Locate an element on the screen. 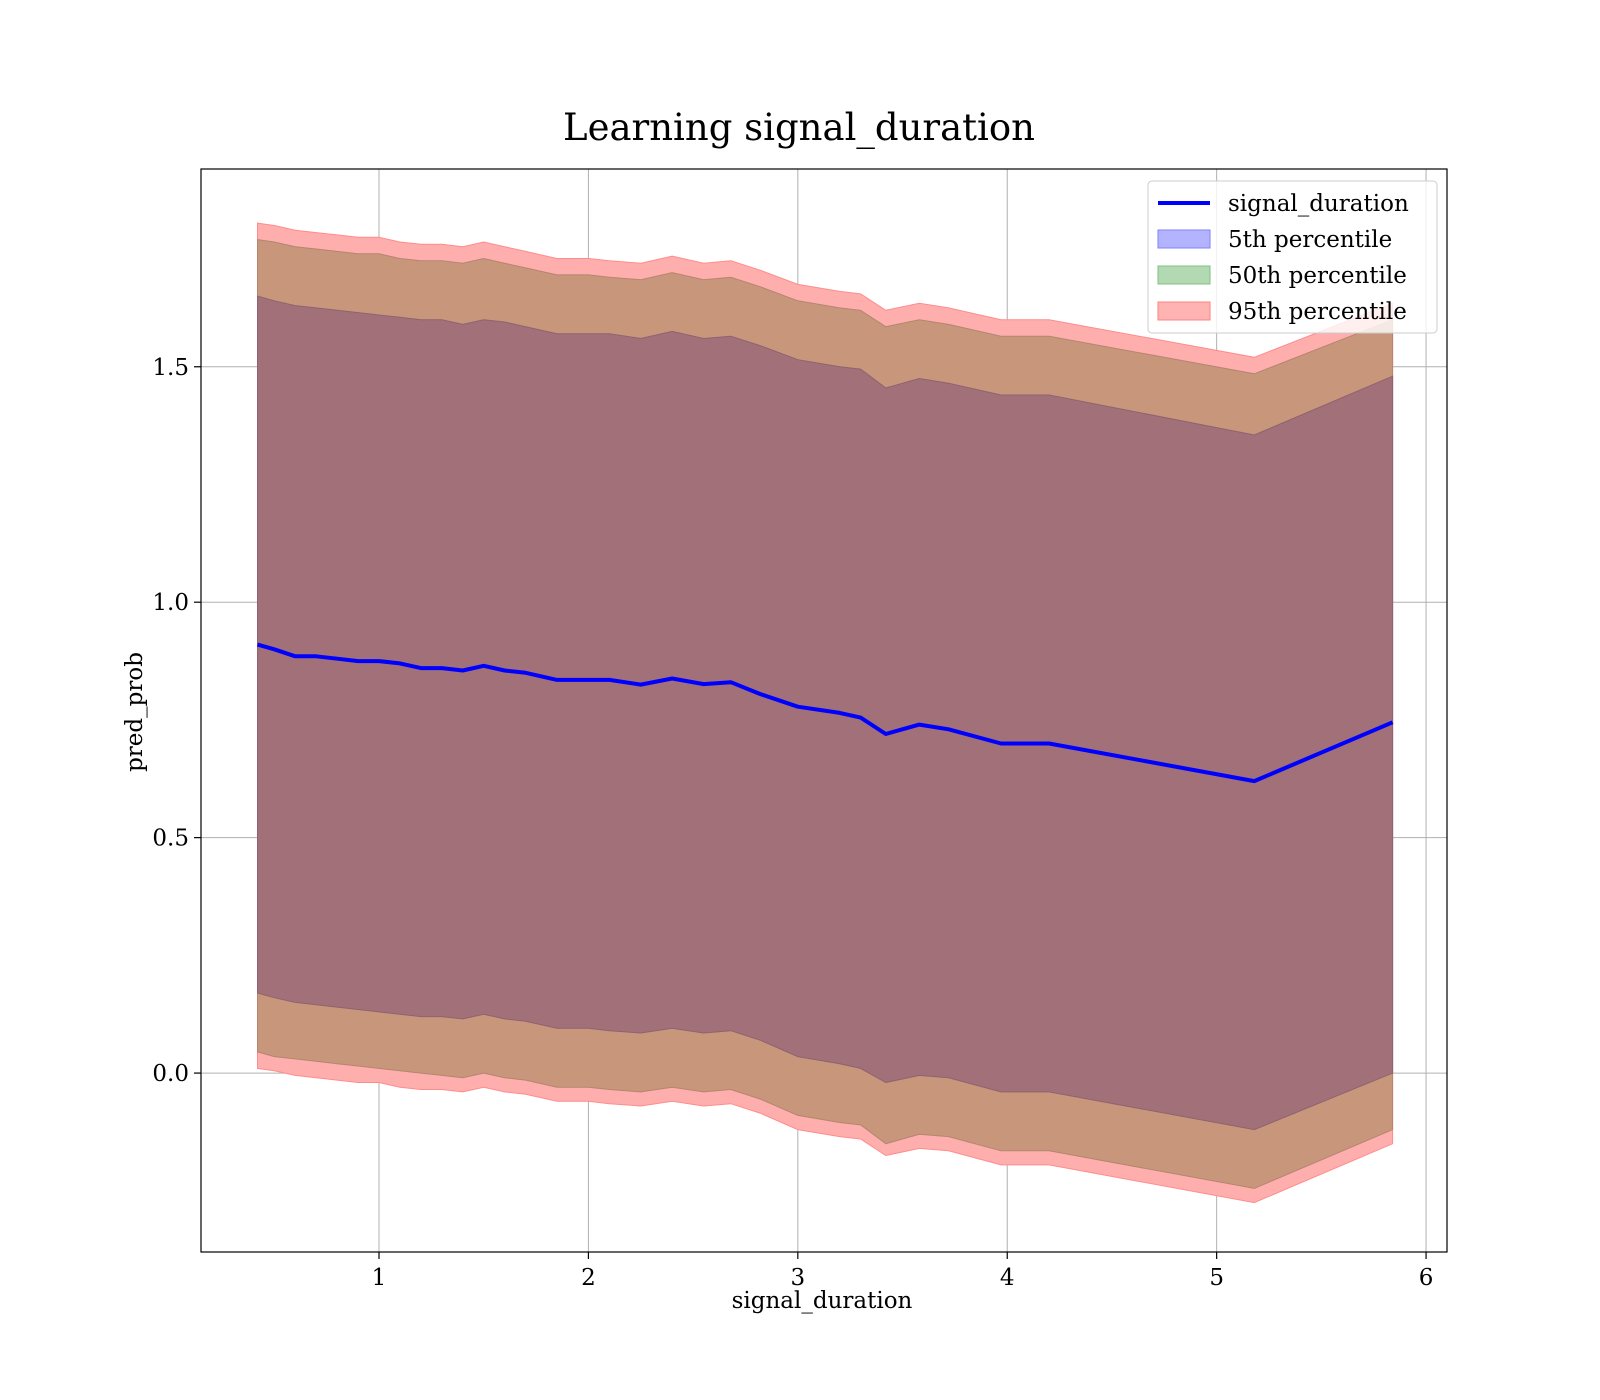 Image resolution: width=1600 pixels, height=1400 pixels. chart-title: Learning signal_duration is located at coordinates (799, 128).